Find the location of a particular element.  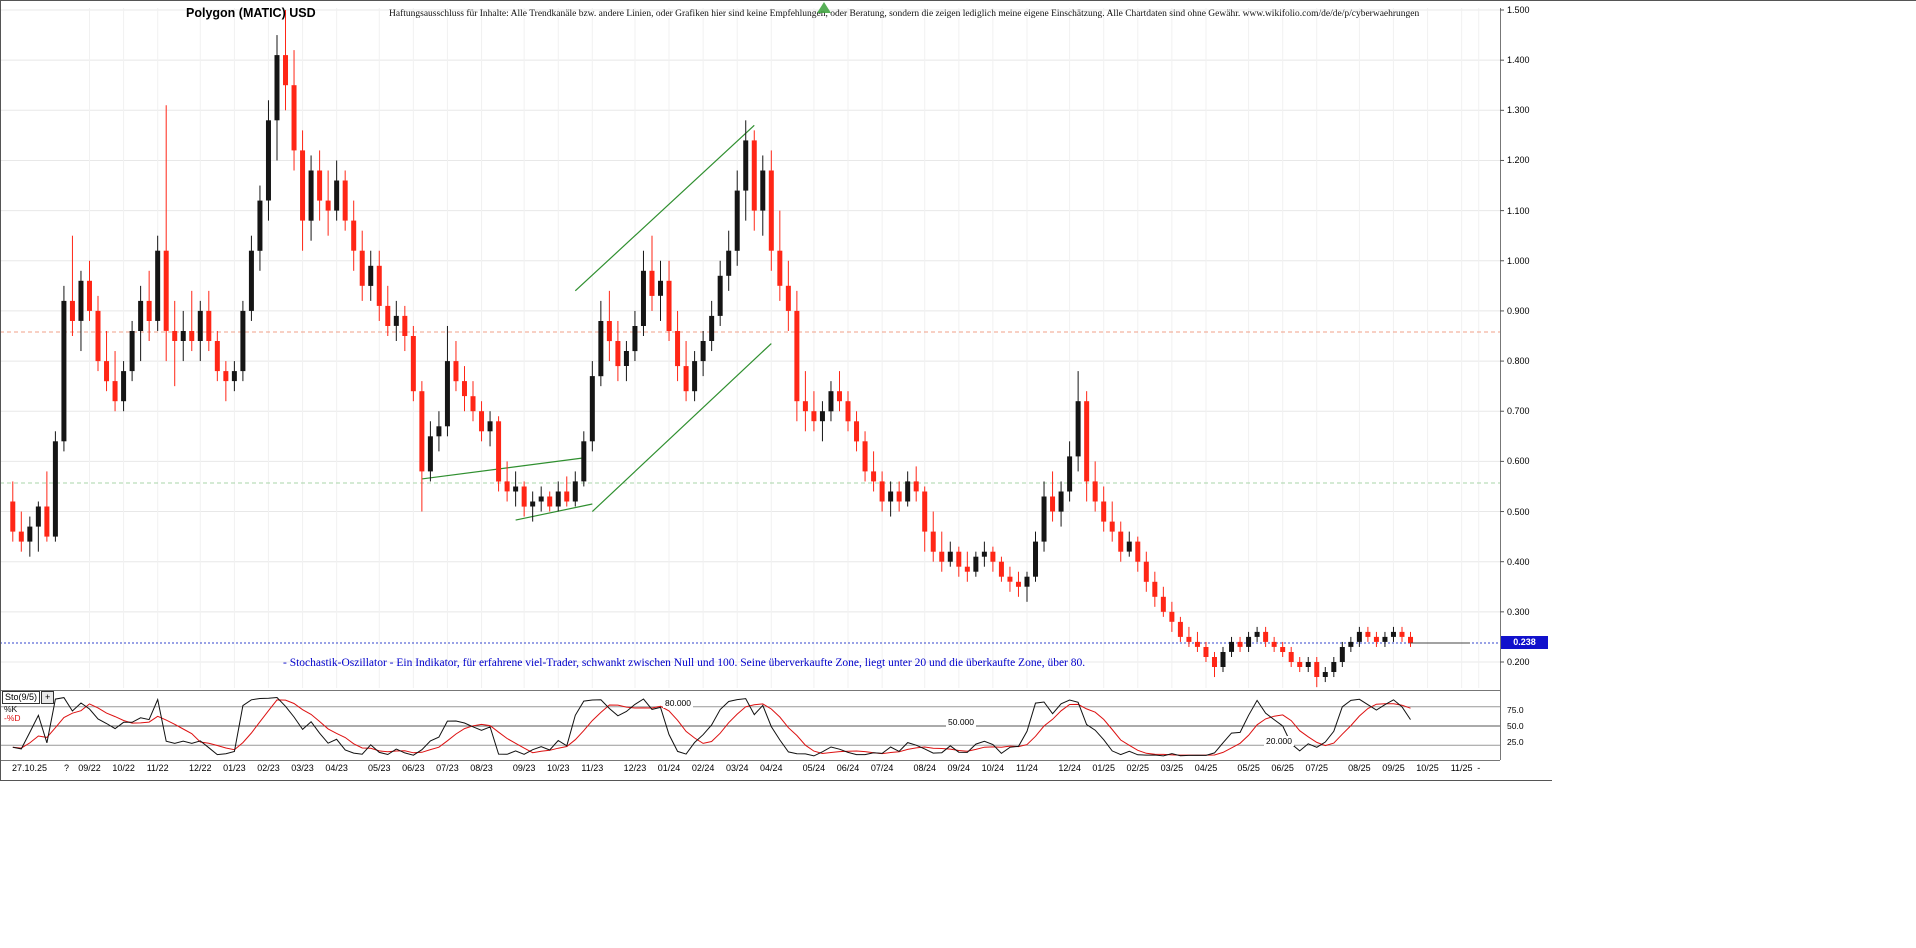

x-axis-label: 05/23 is located at coordinates (379, 768).